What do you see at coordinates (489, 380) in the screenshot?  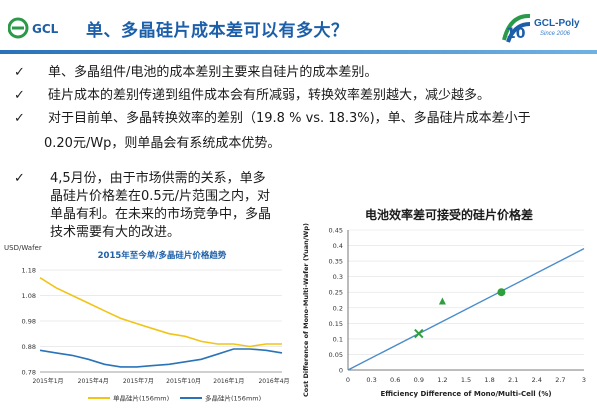 I see `x-tick-label: 1.8` at bounding box center [489, 380].